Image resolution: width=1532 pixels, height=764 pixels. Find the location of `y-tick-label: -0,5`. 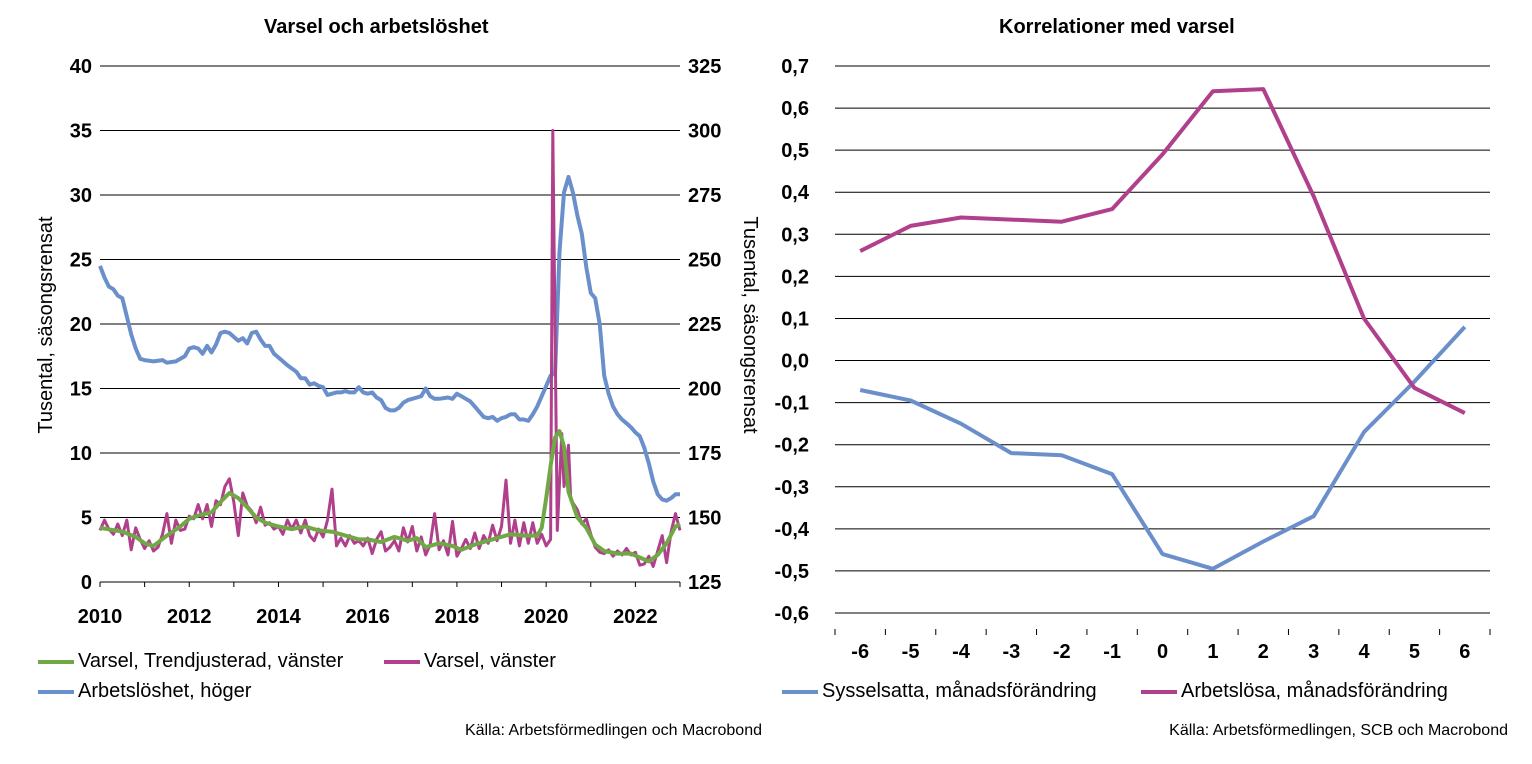

y-tick-label: -0,5 is located at coordinates (792, 572).